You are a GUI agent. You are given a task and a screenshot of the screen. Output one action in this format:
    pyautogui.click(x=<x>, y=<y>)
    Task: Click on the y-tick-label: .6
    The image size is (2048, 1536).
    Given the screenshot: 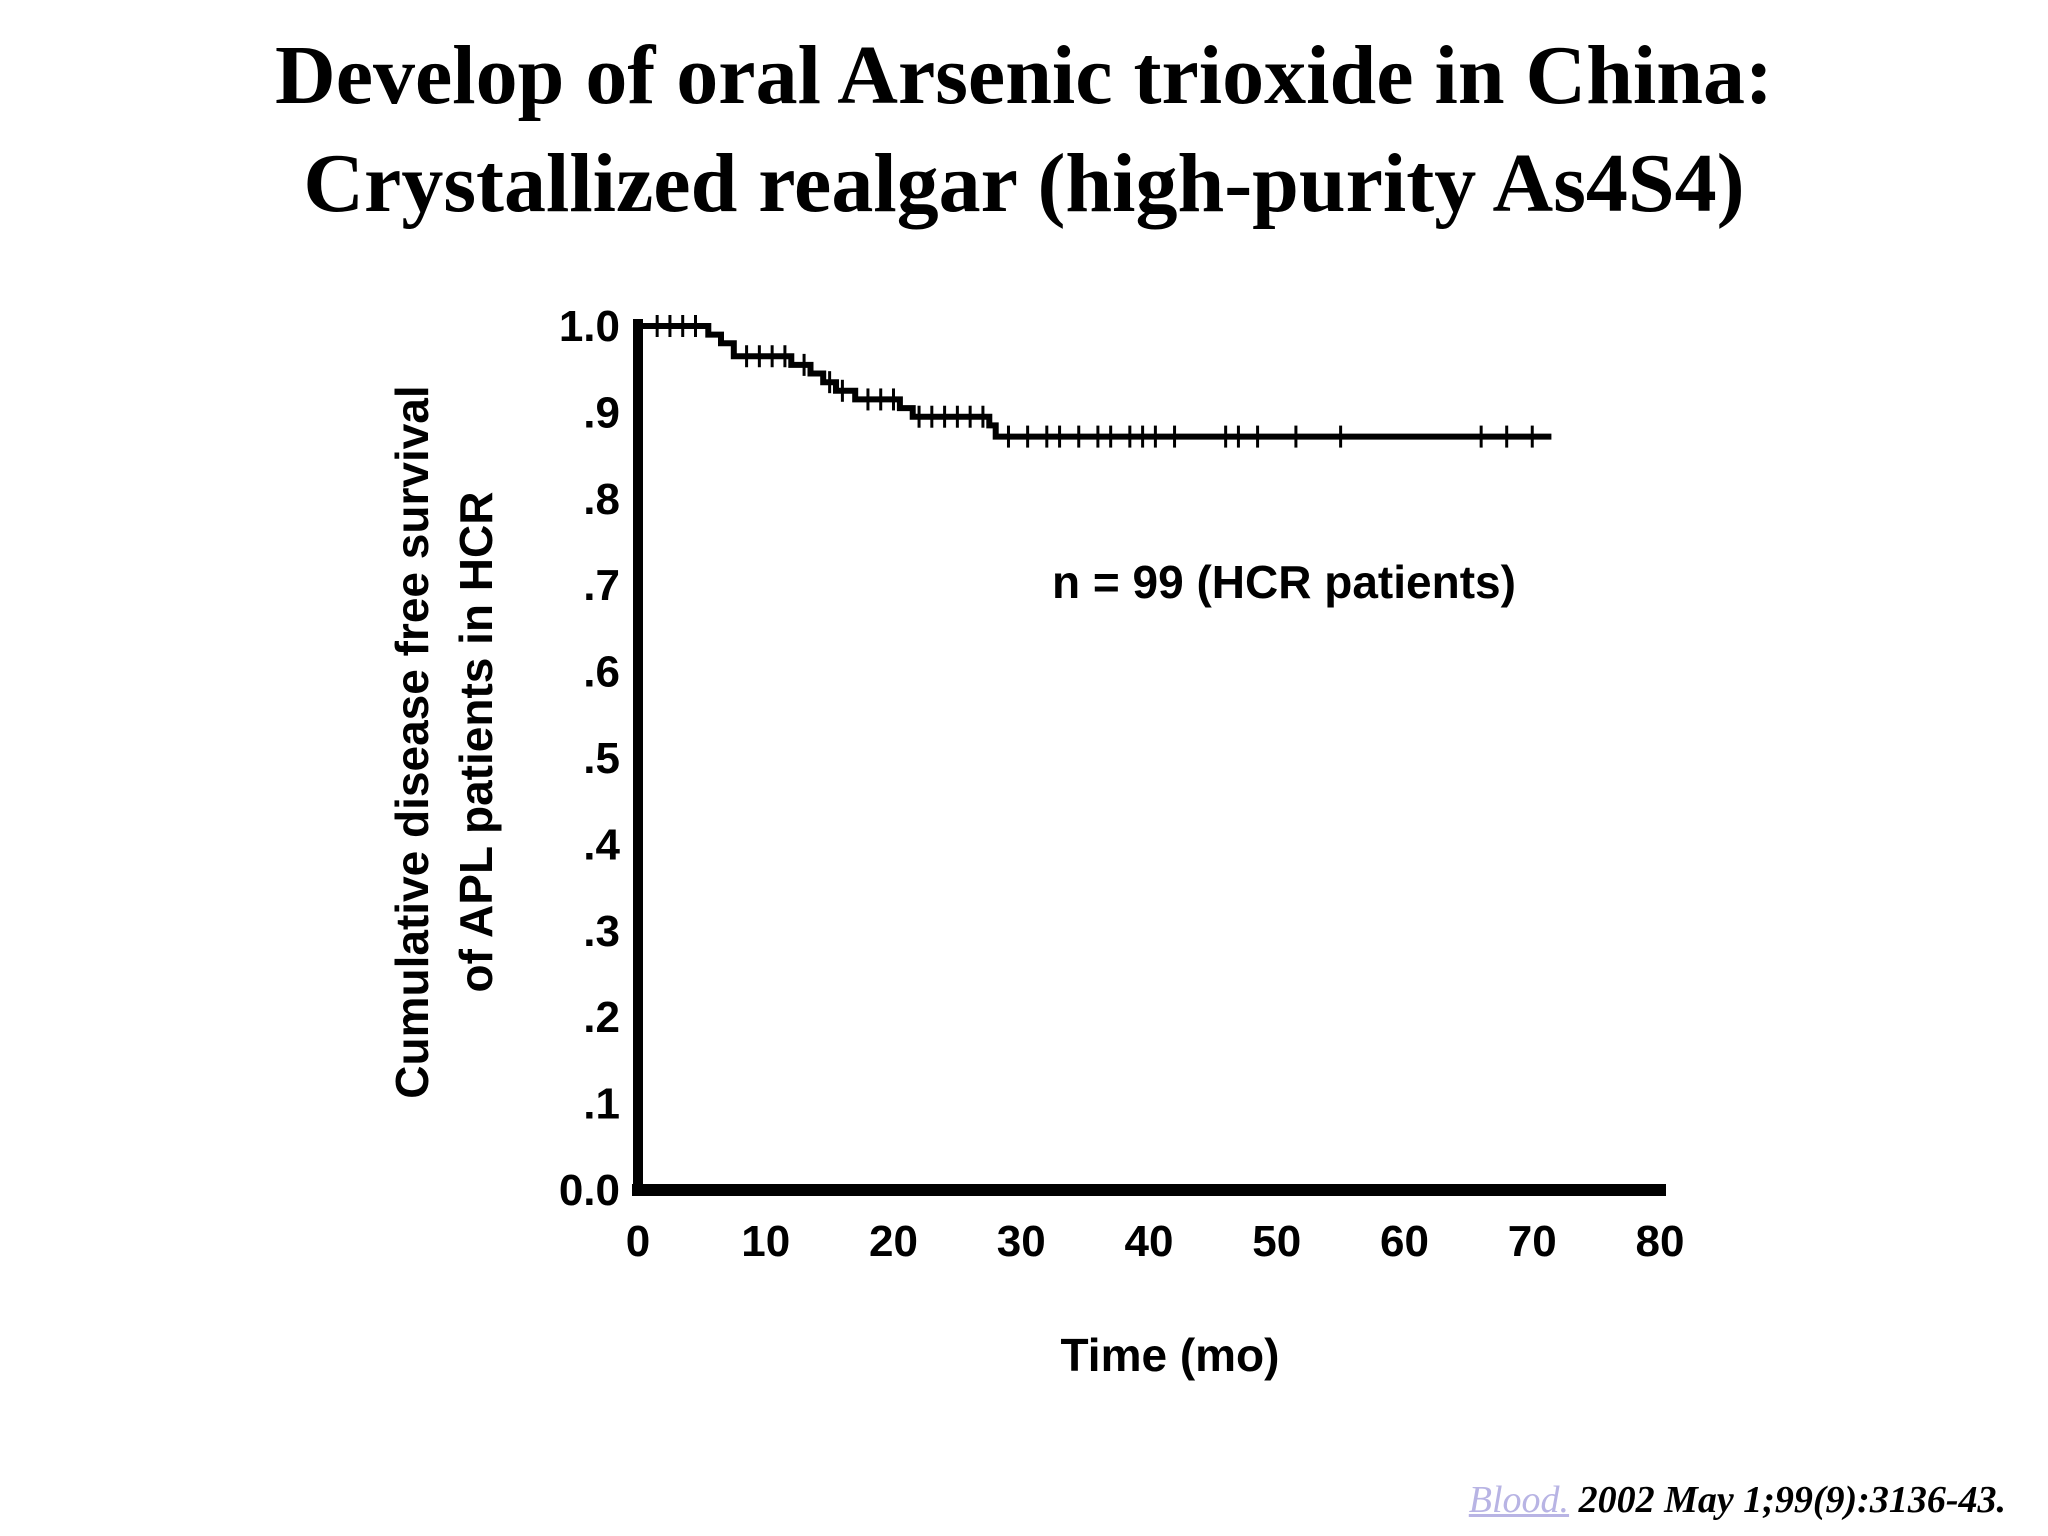 What is the action you would take?
    pyautogui.click(x=601, y=672)
    